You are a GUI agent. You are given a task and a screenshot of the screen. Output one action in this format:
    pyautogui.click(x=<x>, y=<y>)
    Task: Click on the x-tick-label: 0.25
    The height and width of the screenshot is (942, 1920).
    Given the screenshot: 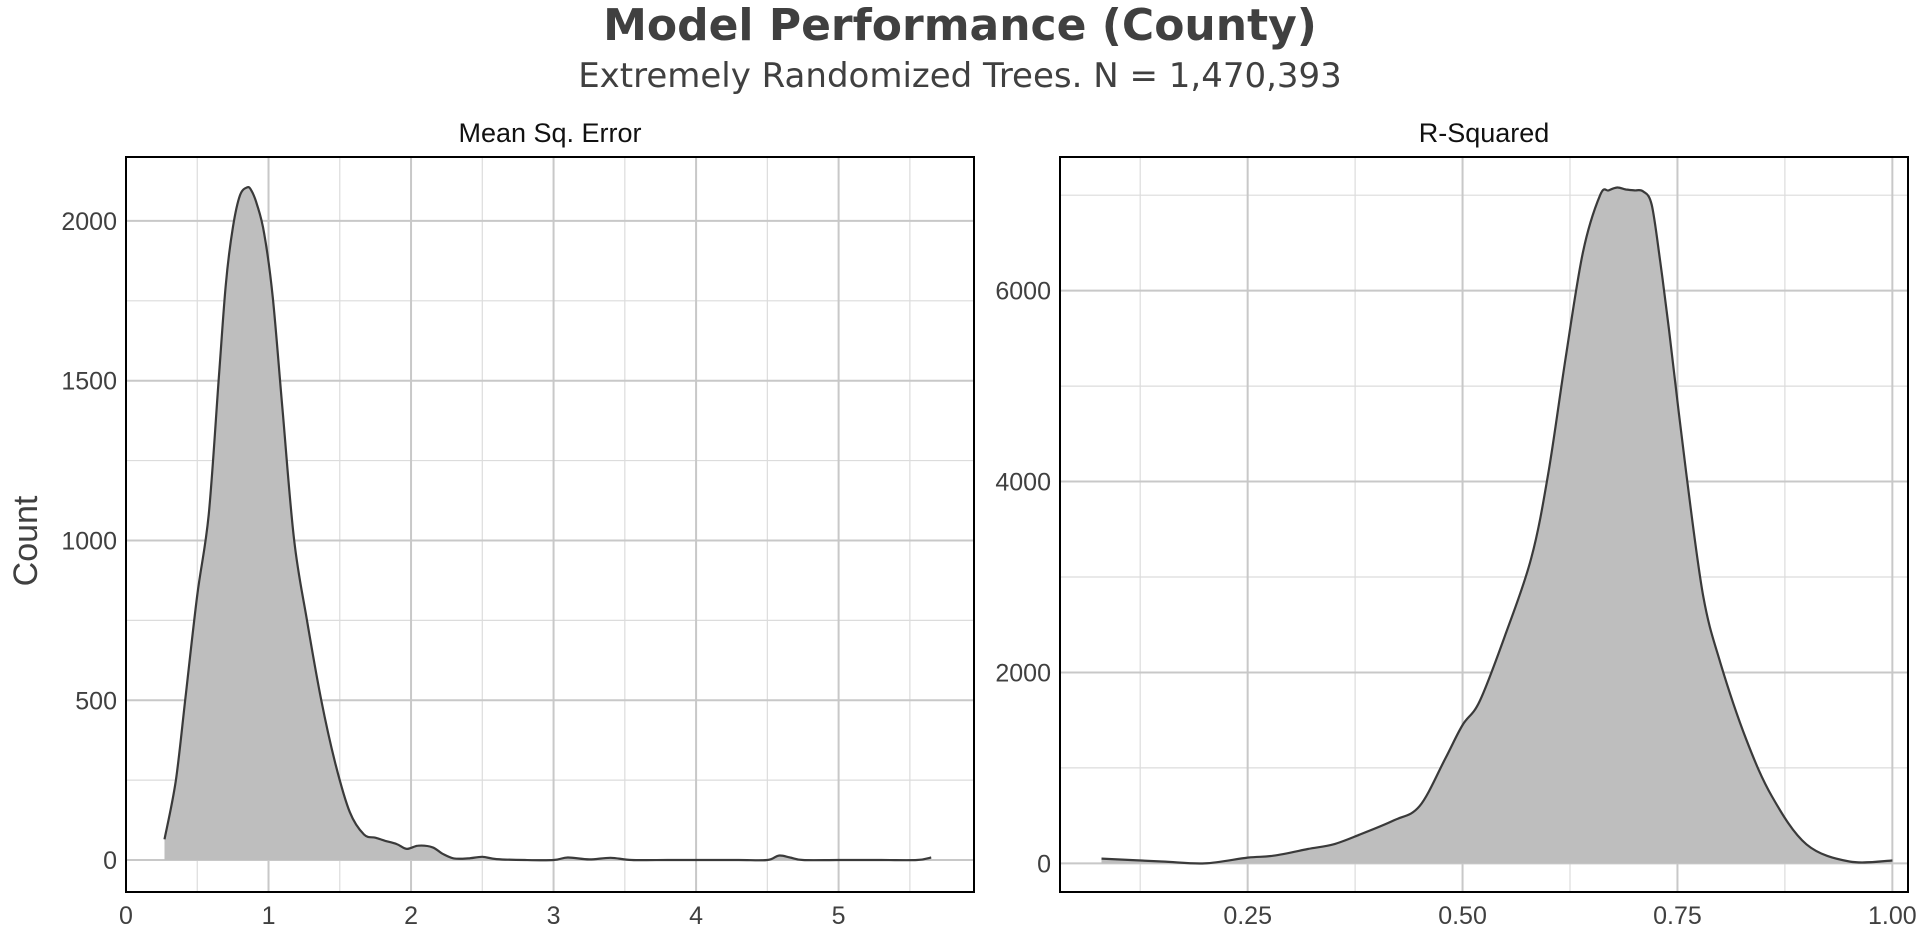 What is the action you would take?
    pyautogui.click(x=1247, y=916)
    